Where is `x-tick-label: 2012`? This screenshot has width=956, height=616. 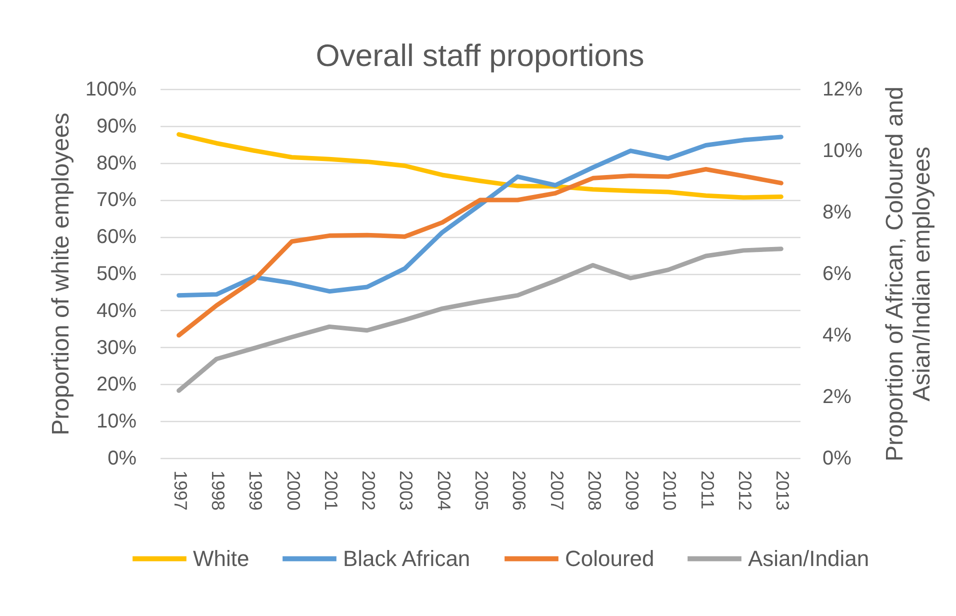
x-tick-label: 2012 is located at coordinates (745, 490).